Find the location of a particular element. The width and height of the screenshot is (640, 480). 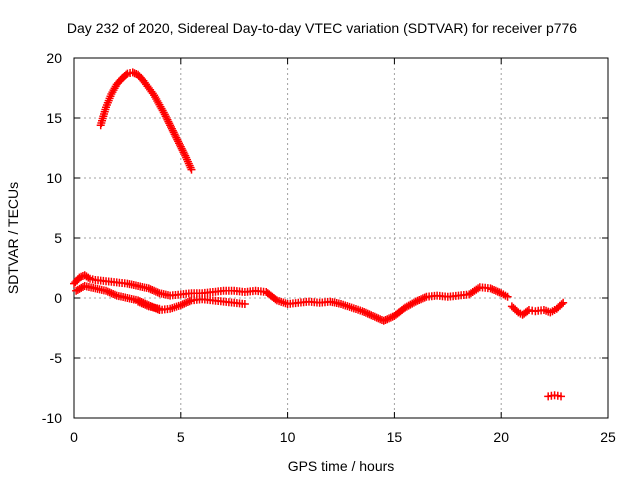

series-arc-outlier is located at coordinates (555, 396).